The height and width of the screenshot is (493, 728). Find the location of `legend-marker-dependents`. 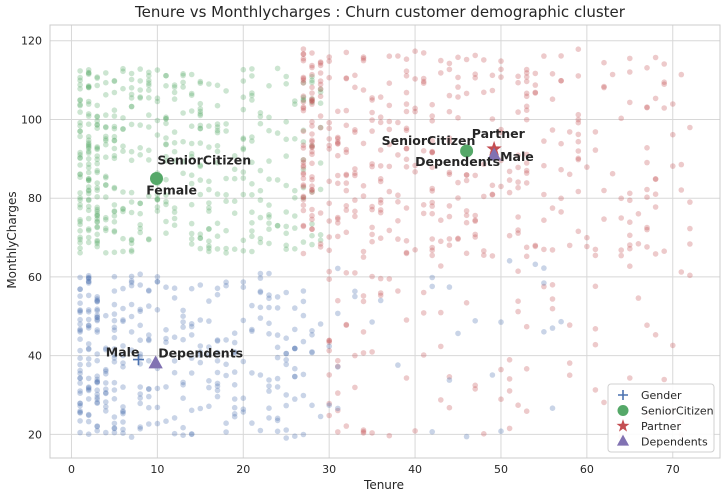

legend-marker-dependents is located at coordinates (623, 440).